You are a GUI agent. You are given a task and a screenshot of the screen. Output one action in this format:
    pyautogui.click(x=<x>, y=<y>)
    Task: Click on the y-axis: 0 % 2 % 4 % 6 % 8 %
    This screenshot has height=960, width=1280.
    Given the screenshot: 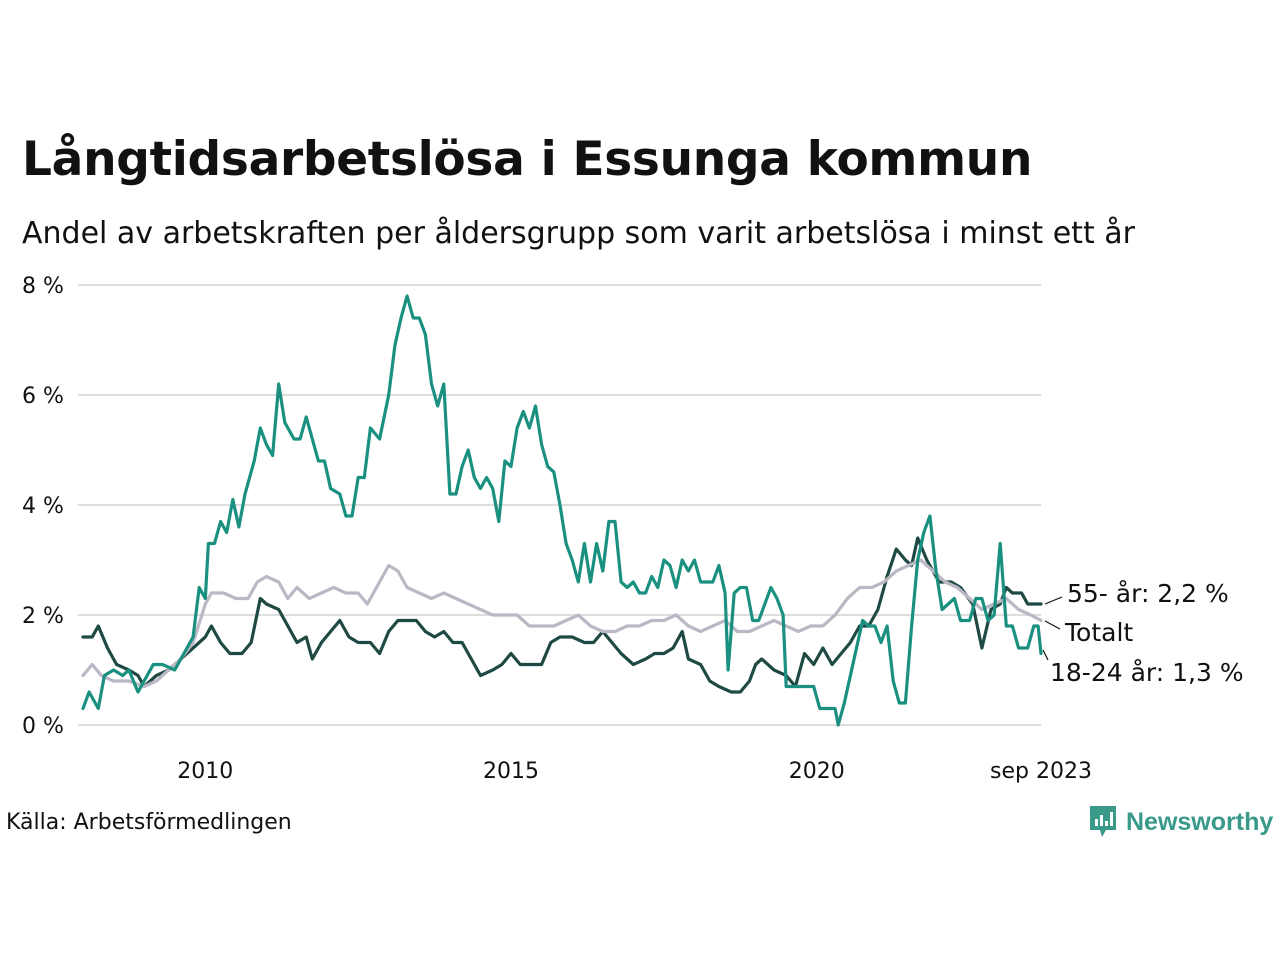 What is the action you would take?
    pyautogui.click(x=43, y=506)
    